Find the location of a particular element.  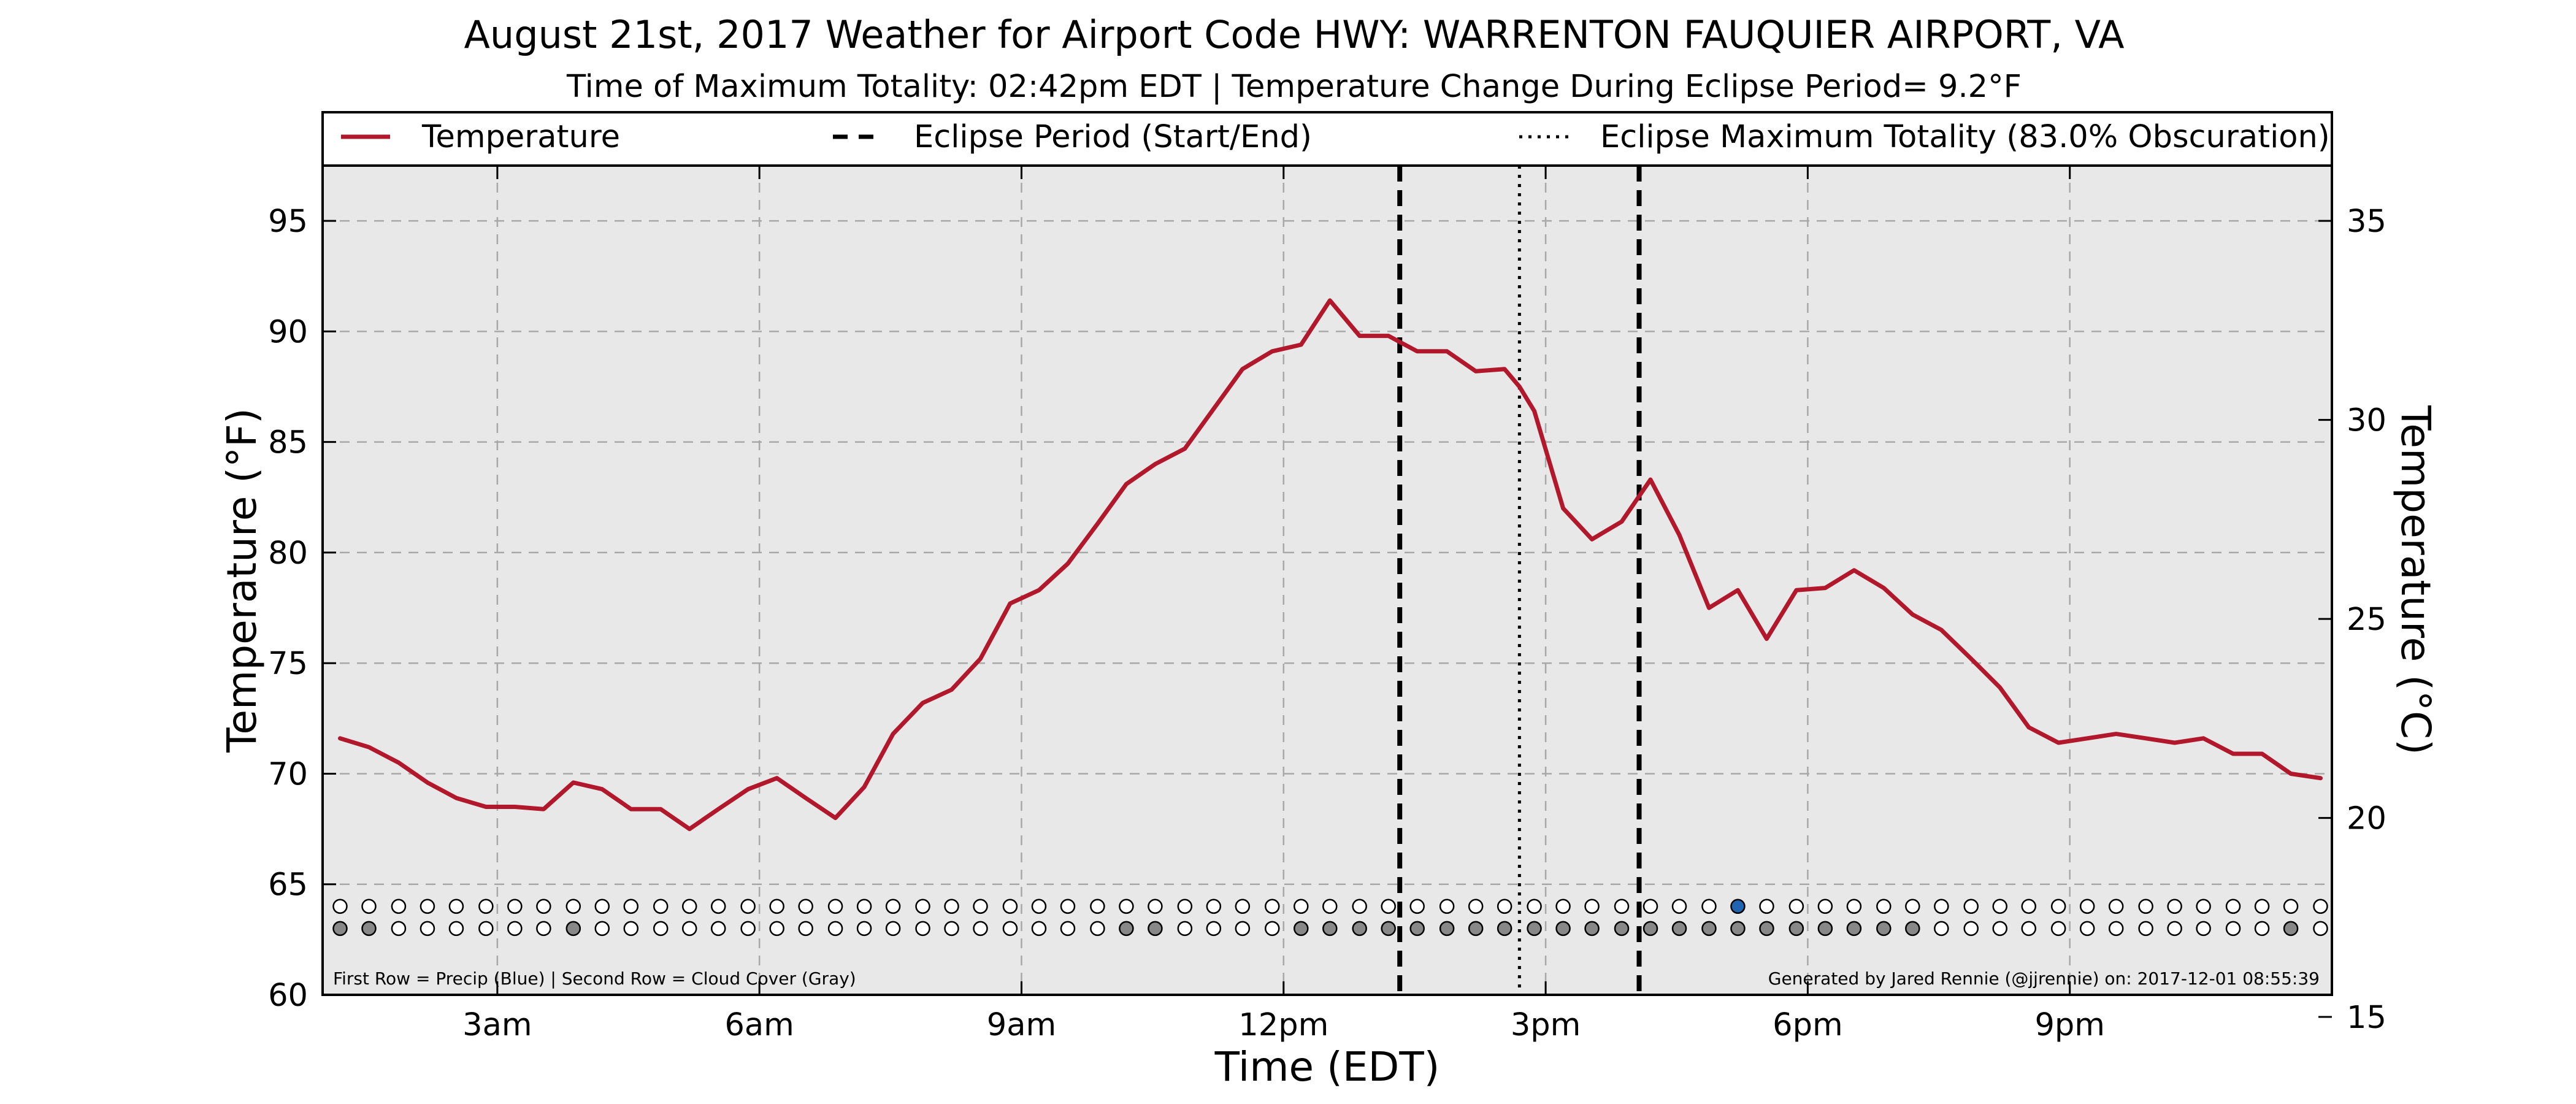

y-right-tick-label: 15 is located at coordinates (2366, 1018).